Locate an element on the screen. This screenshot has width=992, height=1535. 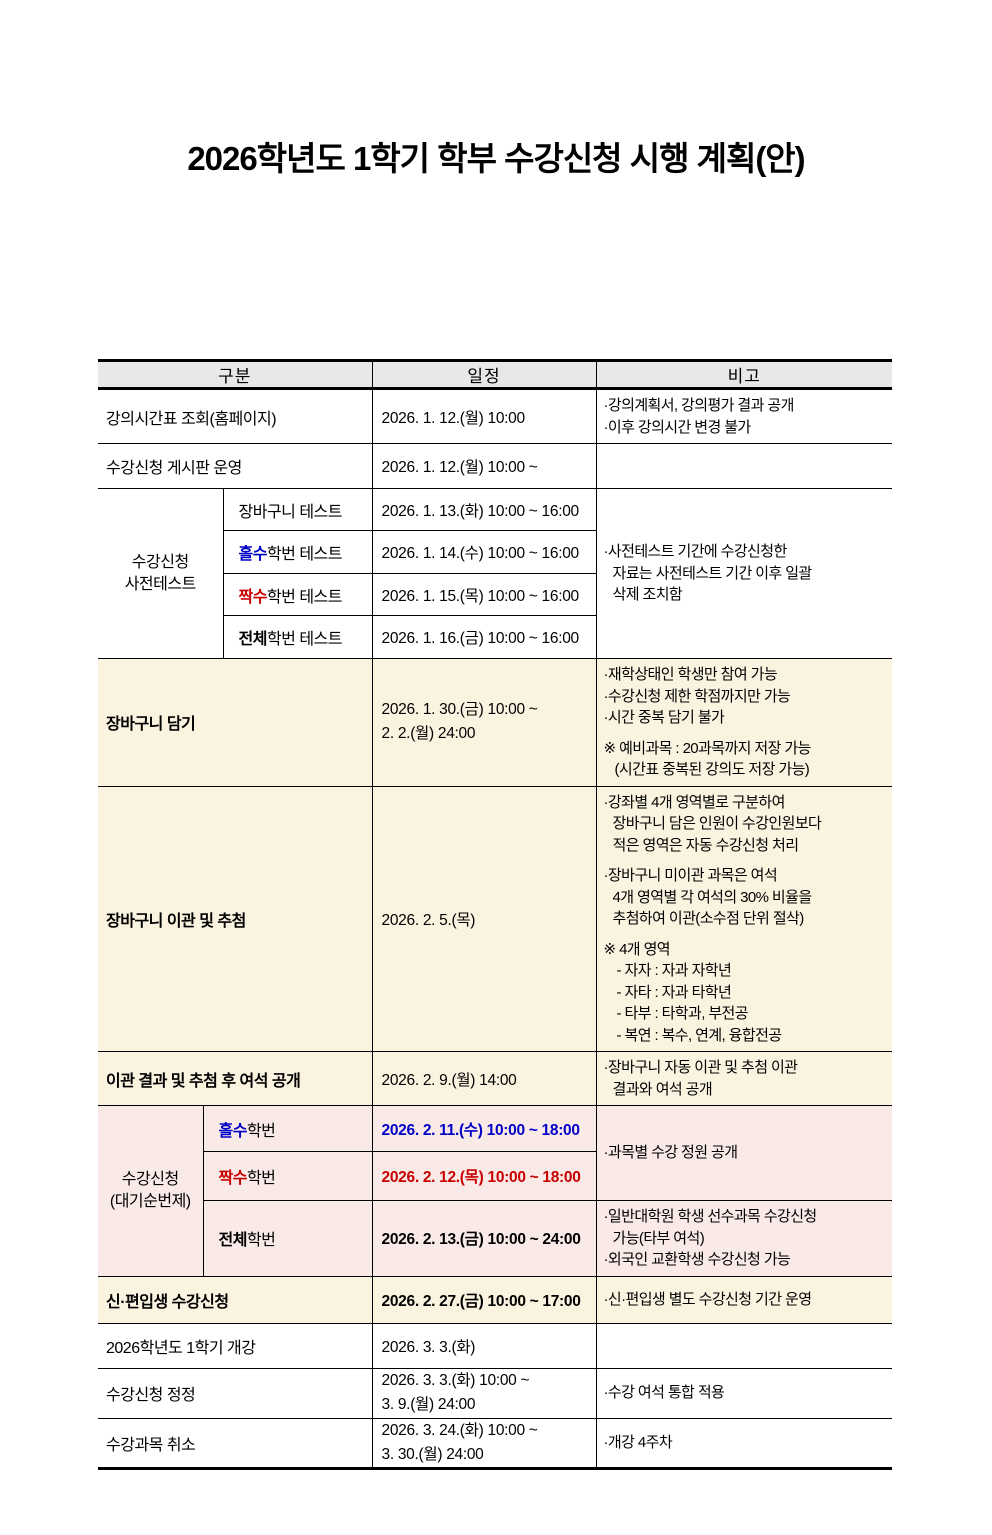
note-line: ·장바구니 자동 이관 및 추첨 이관 is located at coordinates (700, 1067).